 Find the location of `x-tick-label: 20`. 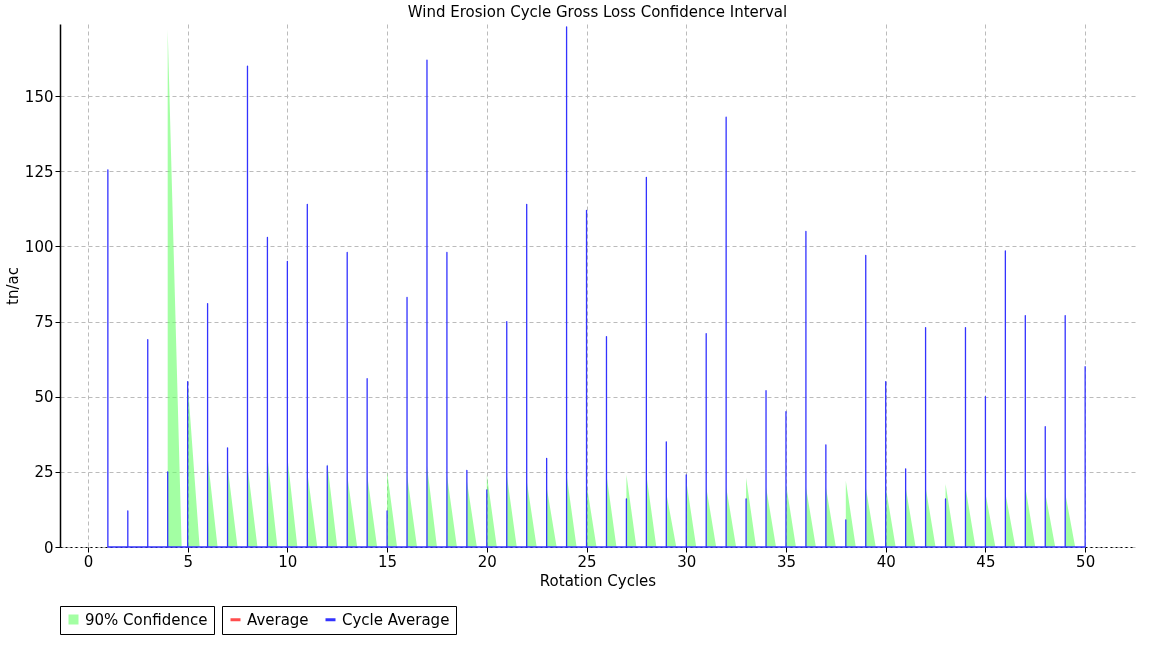

x-tick-label: 20 is located at coordinates (487, 561).